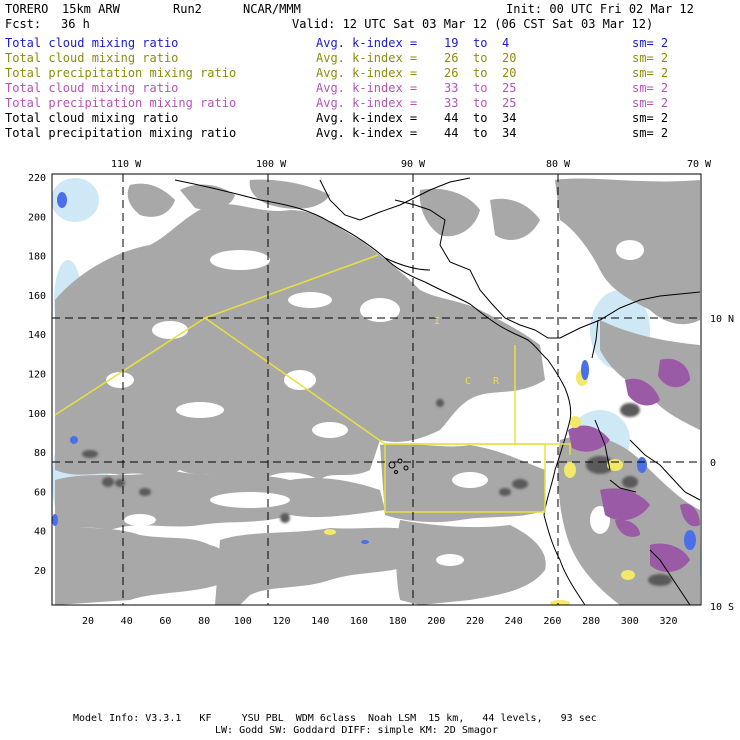 The image size is (740, 740). What do you see at coordinates (359, 621) in the screenshot?
I see `x-tick-label: 160` at bounding box center [359, 621].